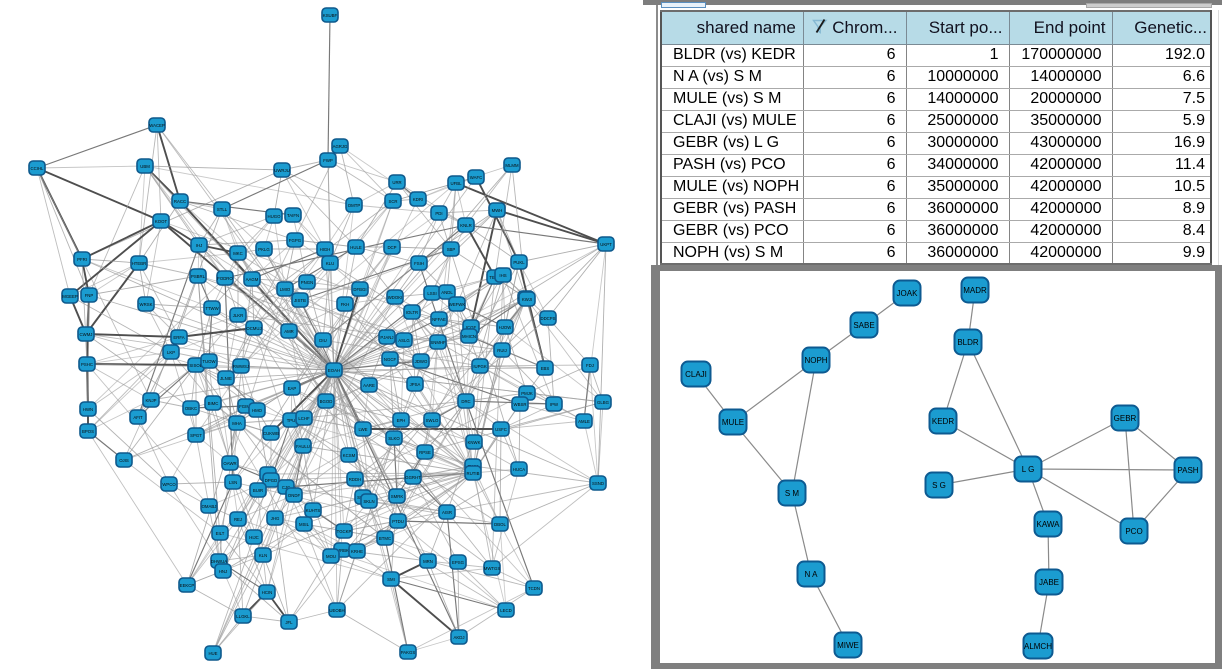 The width and height of the screenshot is (1222, 669). Describe the element at coordinates (355, 479) in the screenshot. I see `svg-text: RDDH` at that location.